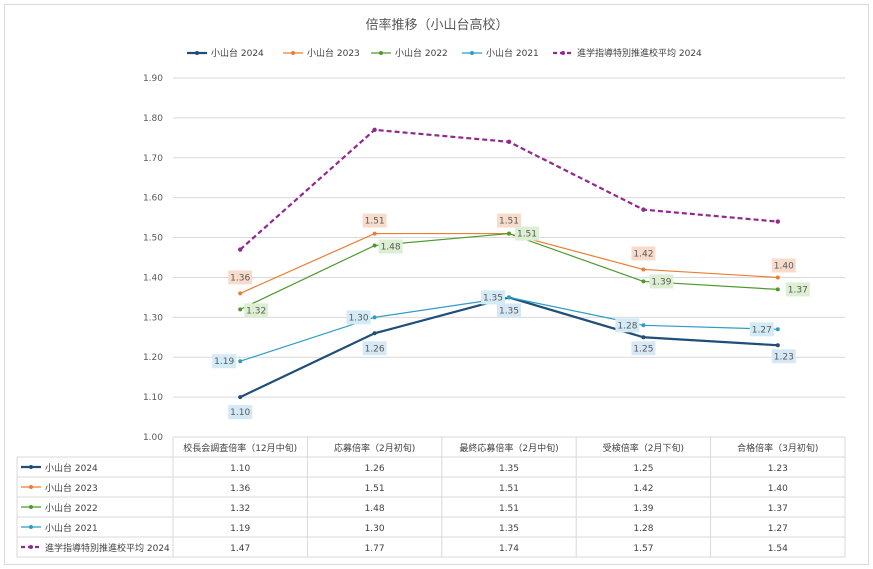 This screenshot has height=569, width=873. Describe the element at coordinates (421, 53) in the screenshot. I see `legend-label: 小山台 2022` at that location.